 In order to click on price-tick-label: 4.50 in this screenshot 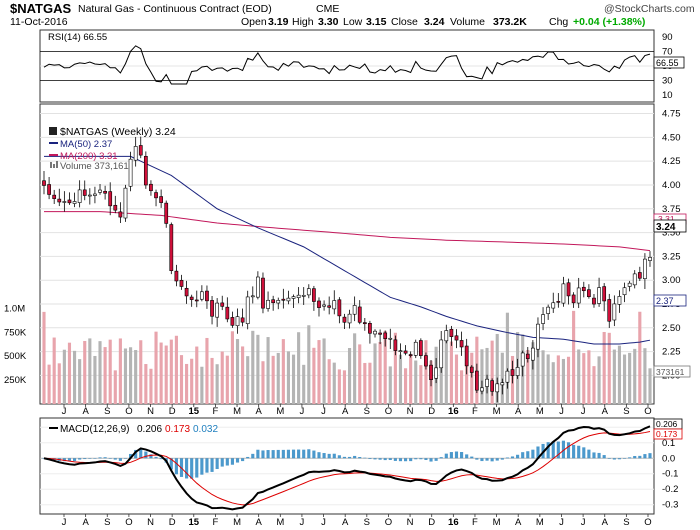, I will do `click(671, 137)`.